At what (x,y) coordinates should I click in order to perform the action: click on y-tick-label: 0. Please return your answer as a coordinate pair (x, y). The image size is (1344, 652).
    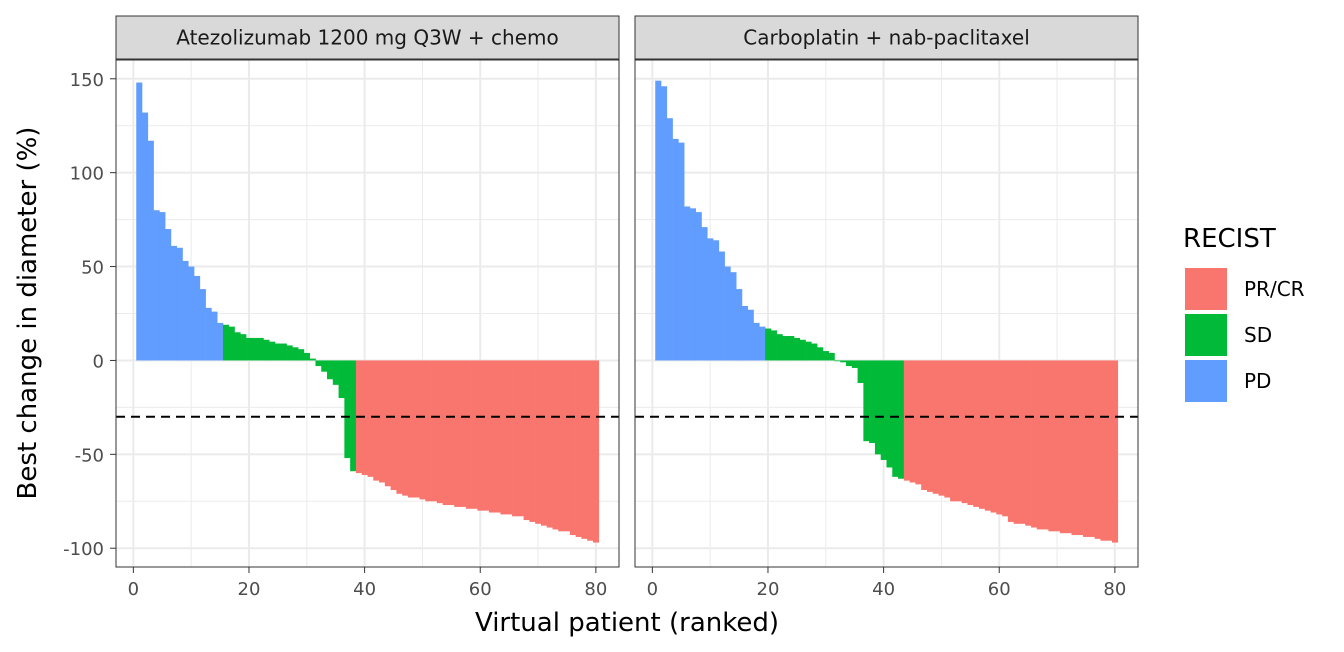
    Looking at the image, I should click on (98, 361).